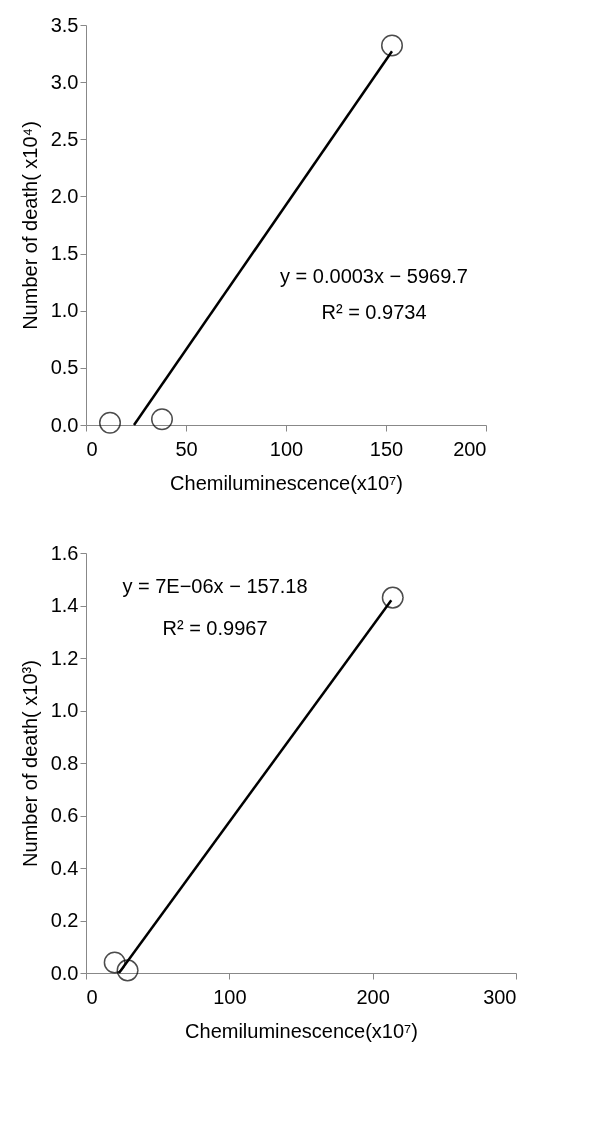 The width and height of the screenshot is (614, 1136). What do you see at coordinates (64, 657) in the screenshot?
I see `y-tick-label: 1.2` at bounding box center [64, 657].